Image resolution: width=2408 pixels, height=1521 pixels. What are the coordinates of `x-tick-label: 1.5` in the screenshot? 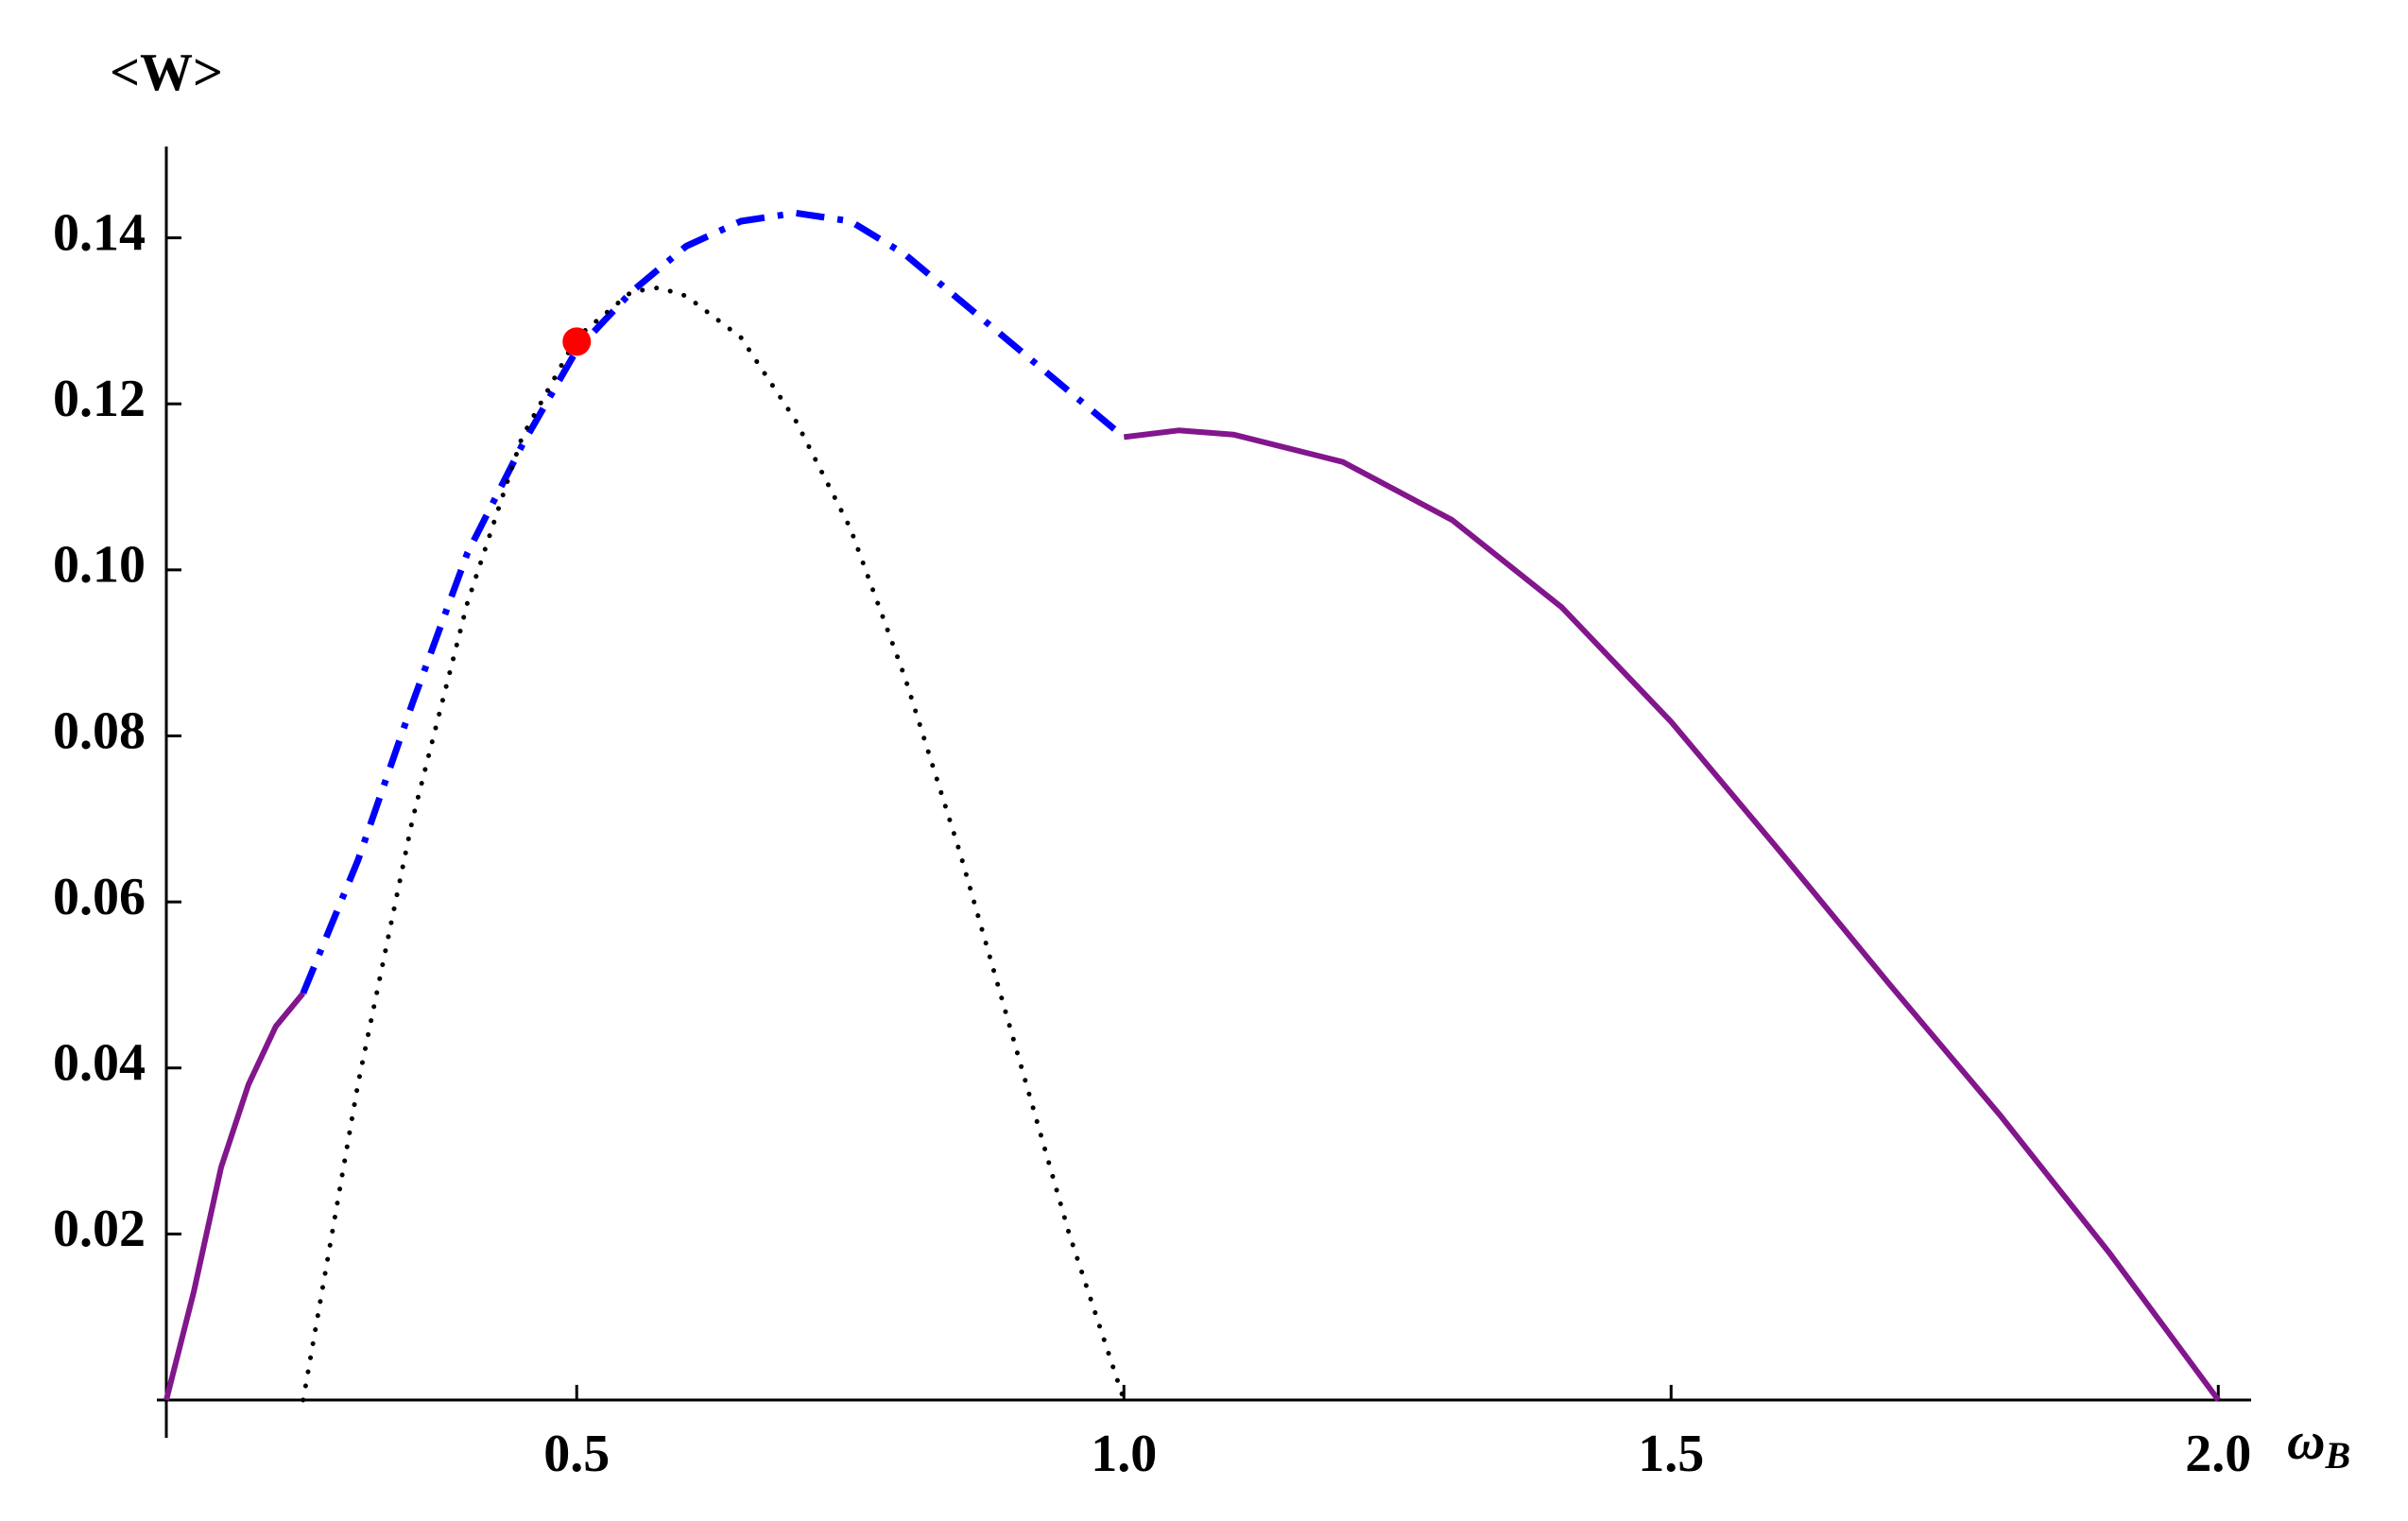 It's located at (1671, 1454).